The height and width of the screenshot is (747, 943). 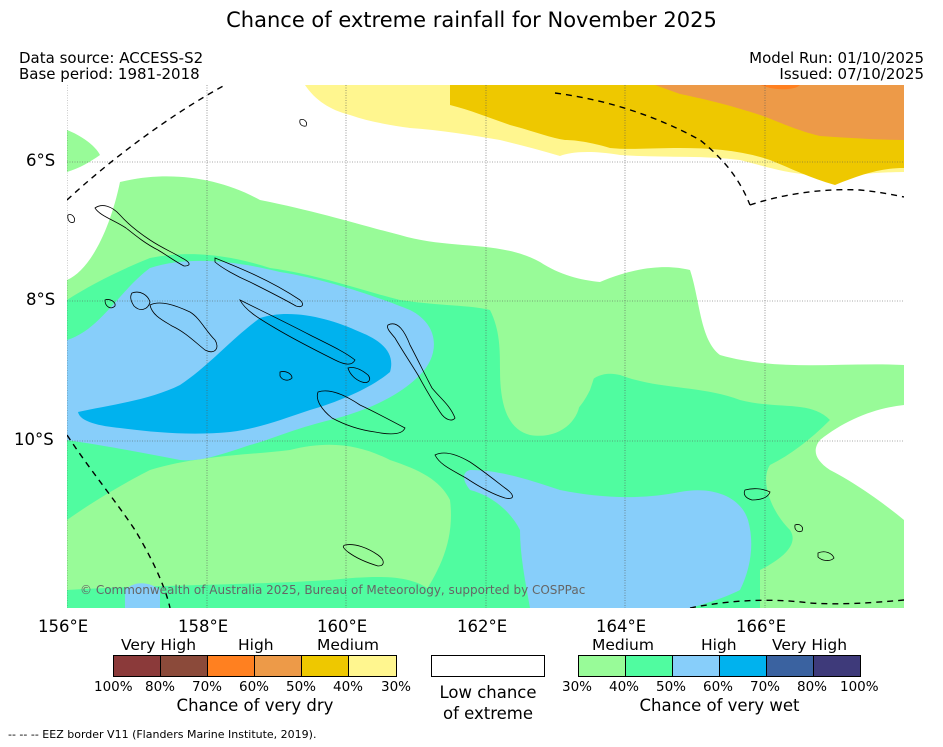 What do you see at coordinates (757, 494) in the screenshot?
I see `santa-cruz-islands` at bounding box center [757, 494].